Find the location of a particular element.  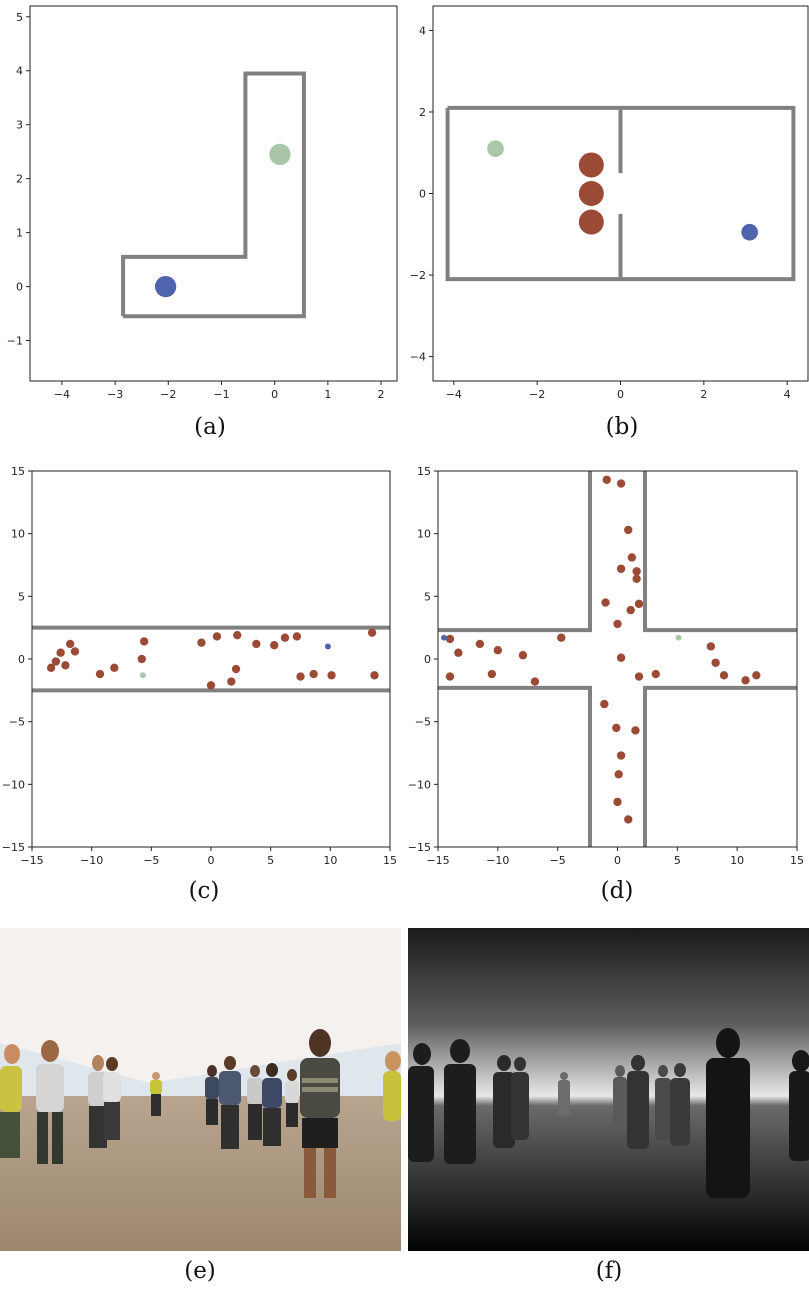

x-tick-label: −3 is located at coordinates (115, 394).